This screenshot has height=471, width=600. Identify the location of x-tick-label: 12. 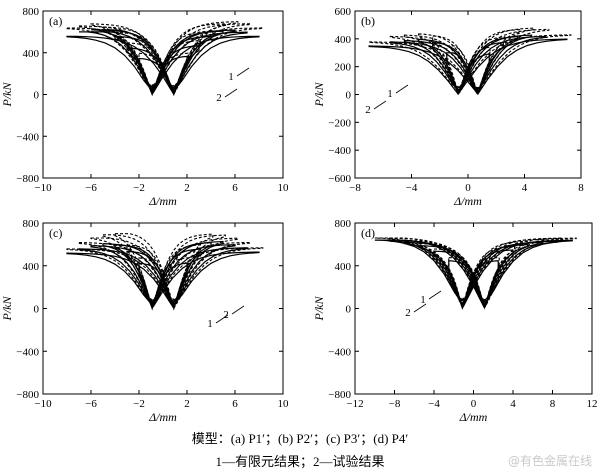
(592, 404).